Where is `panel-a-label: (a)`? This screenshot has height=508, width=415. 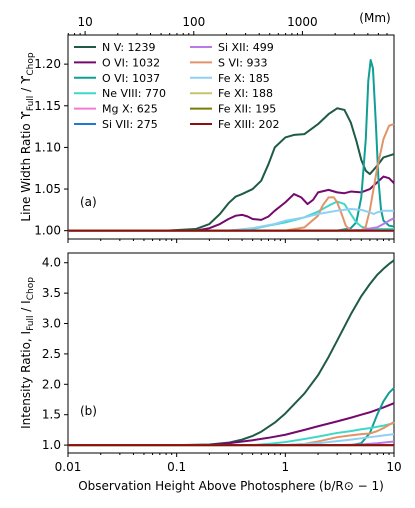
panel-a-label: (a) is located at coordinates (88, 202).